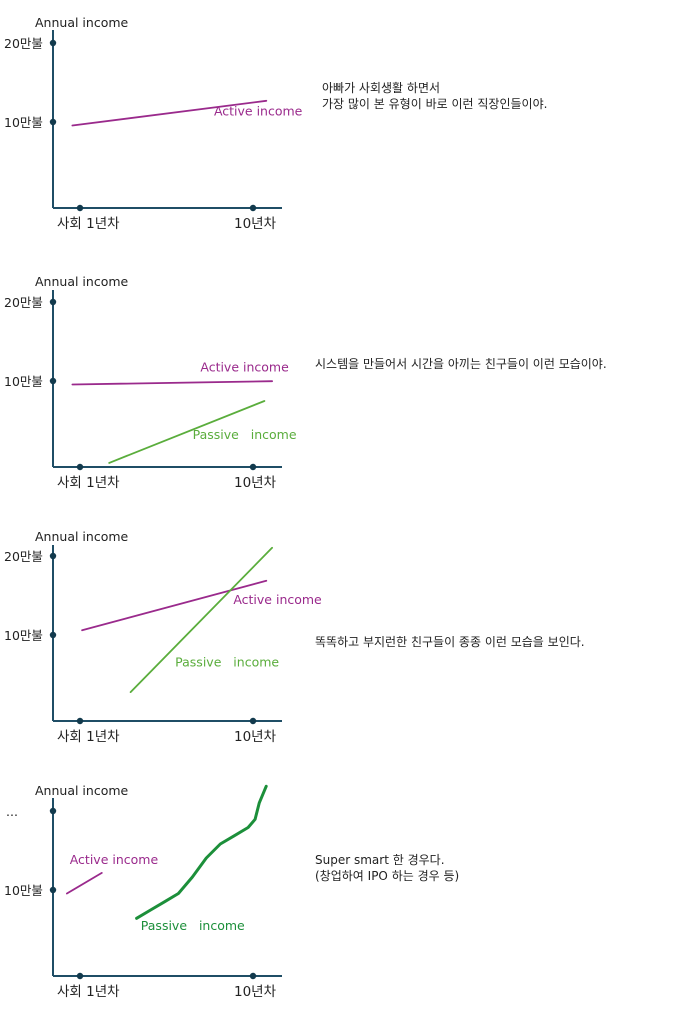  I want to click on caption-line-1: Super smart 한 경우다., so click(380, 860).